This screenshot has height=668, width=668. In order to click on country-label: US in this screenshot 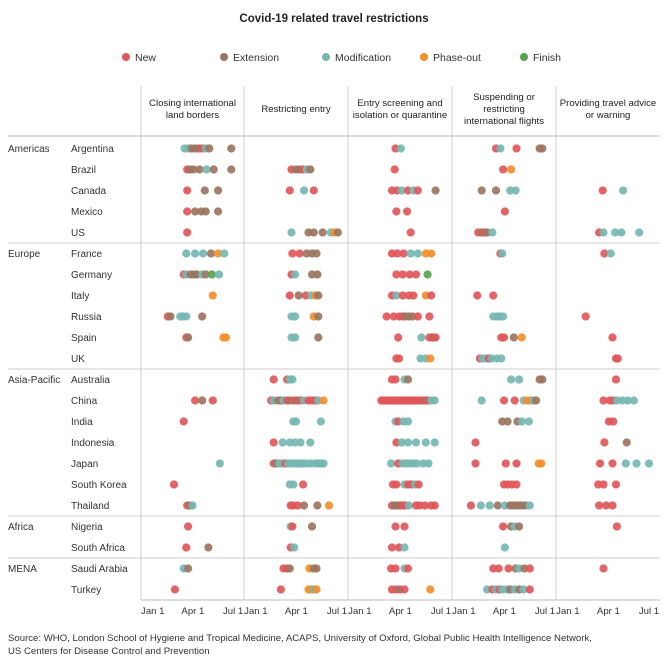, I will do `click(78, 233)`.